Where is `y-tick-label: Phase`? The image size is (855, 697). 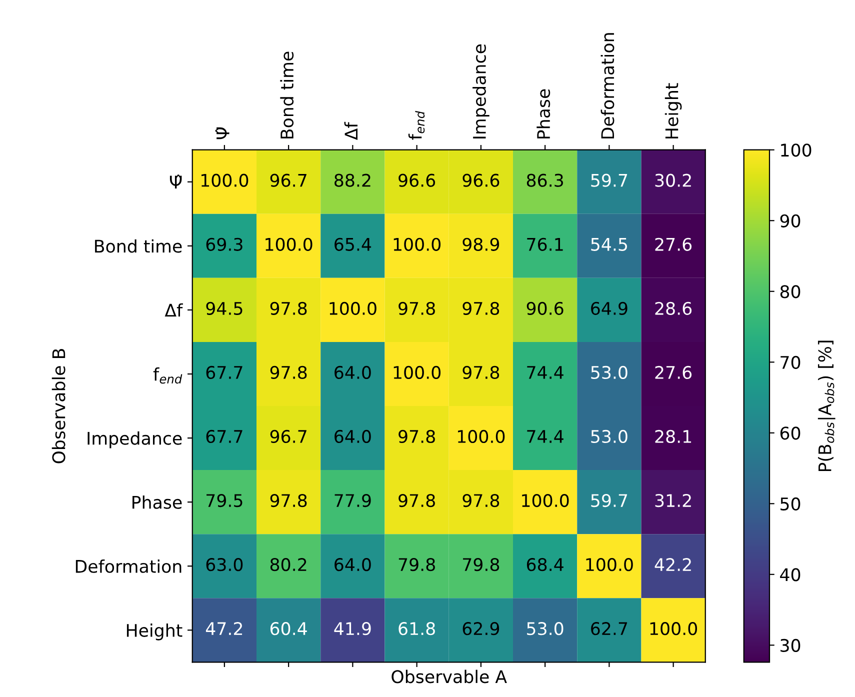
y-tick-label: Phase is located at coordinates (157, 502).